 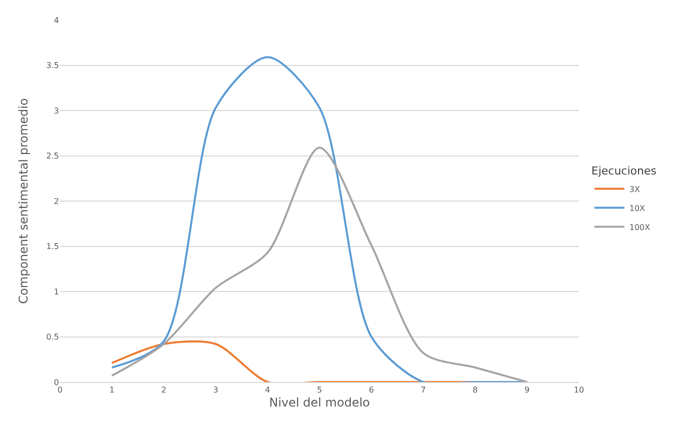 What do you see at coordinates (475, 390) in the screenshot?
I see `x-tick-label: 8` at bounding box center [475, 390].